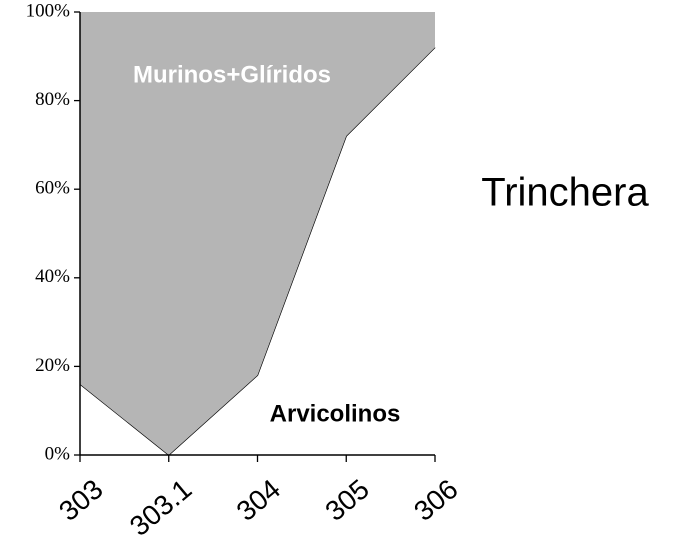 Image resolution: width=696 pixels, height=536 pixels. Describe the element at coordinates (52, 276) in the screenshot. I see `y-tick-label: 40%` at that location.